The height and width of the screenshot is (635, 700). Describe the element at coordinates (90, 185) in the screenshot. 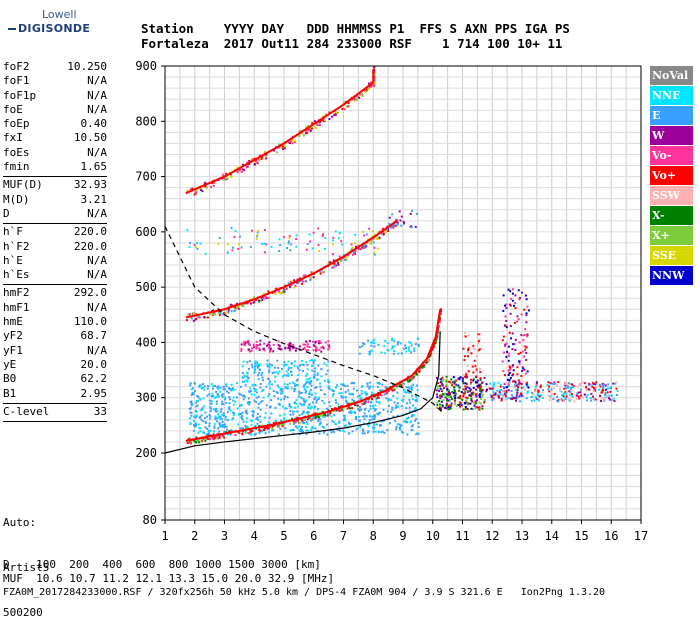

I see `param-value: 32.93` at that location.